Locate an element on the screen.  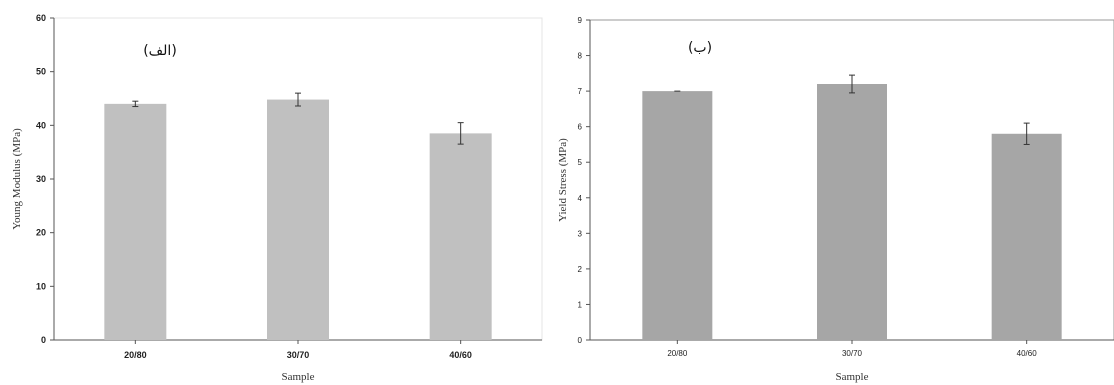
y-tick-label: 6 is located at coordinates (580, 127).